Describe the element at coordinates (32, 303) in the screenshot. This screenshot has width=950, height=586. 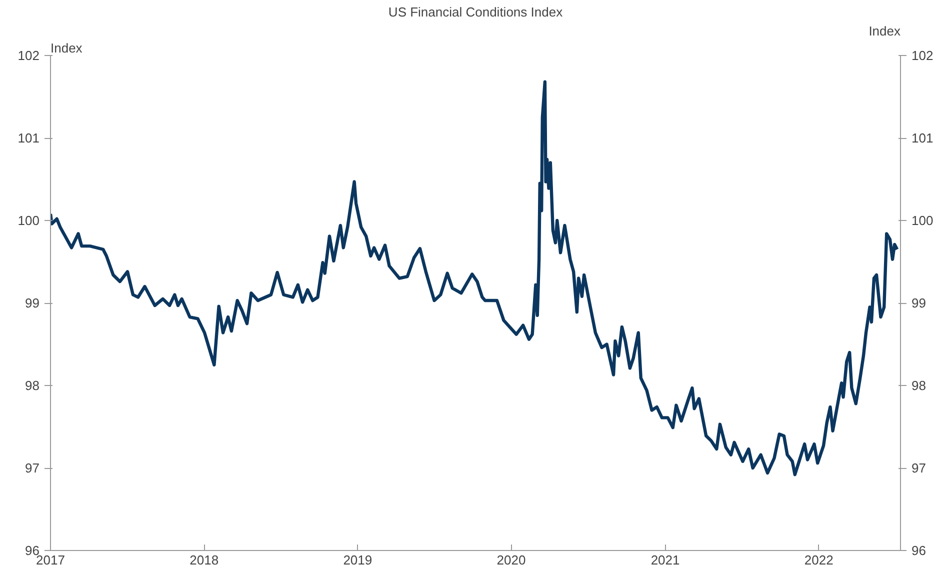
I see `y-tick-label: 99` at that location.